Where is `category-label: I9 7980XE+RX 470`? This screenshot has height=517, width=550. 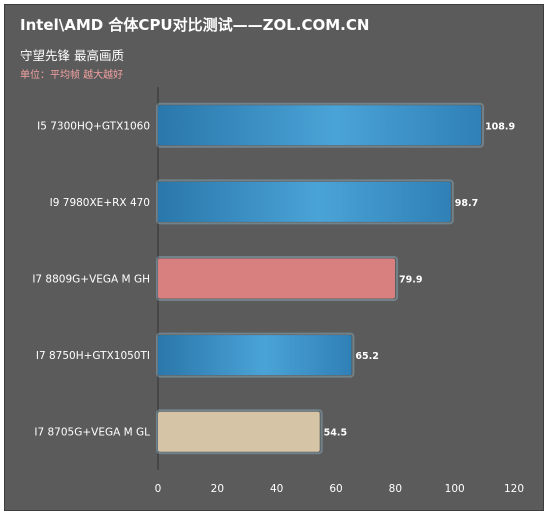 category-label: I9 7980XE+RX 470 is located at coordinates (100, 203).